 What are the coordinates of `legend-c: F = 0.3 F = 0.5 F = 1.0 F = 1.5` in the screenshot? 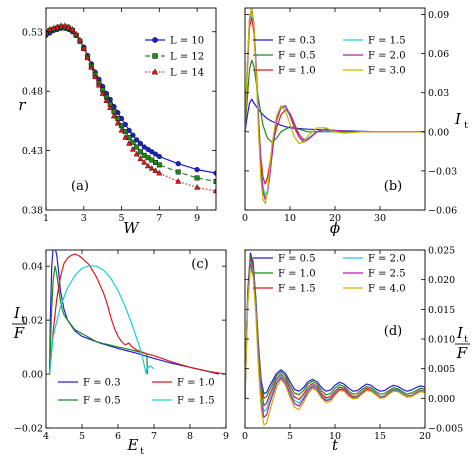 It's located at (136, 392).